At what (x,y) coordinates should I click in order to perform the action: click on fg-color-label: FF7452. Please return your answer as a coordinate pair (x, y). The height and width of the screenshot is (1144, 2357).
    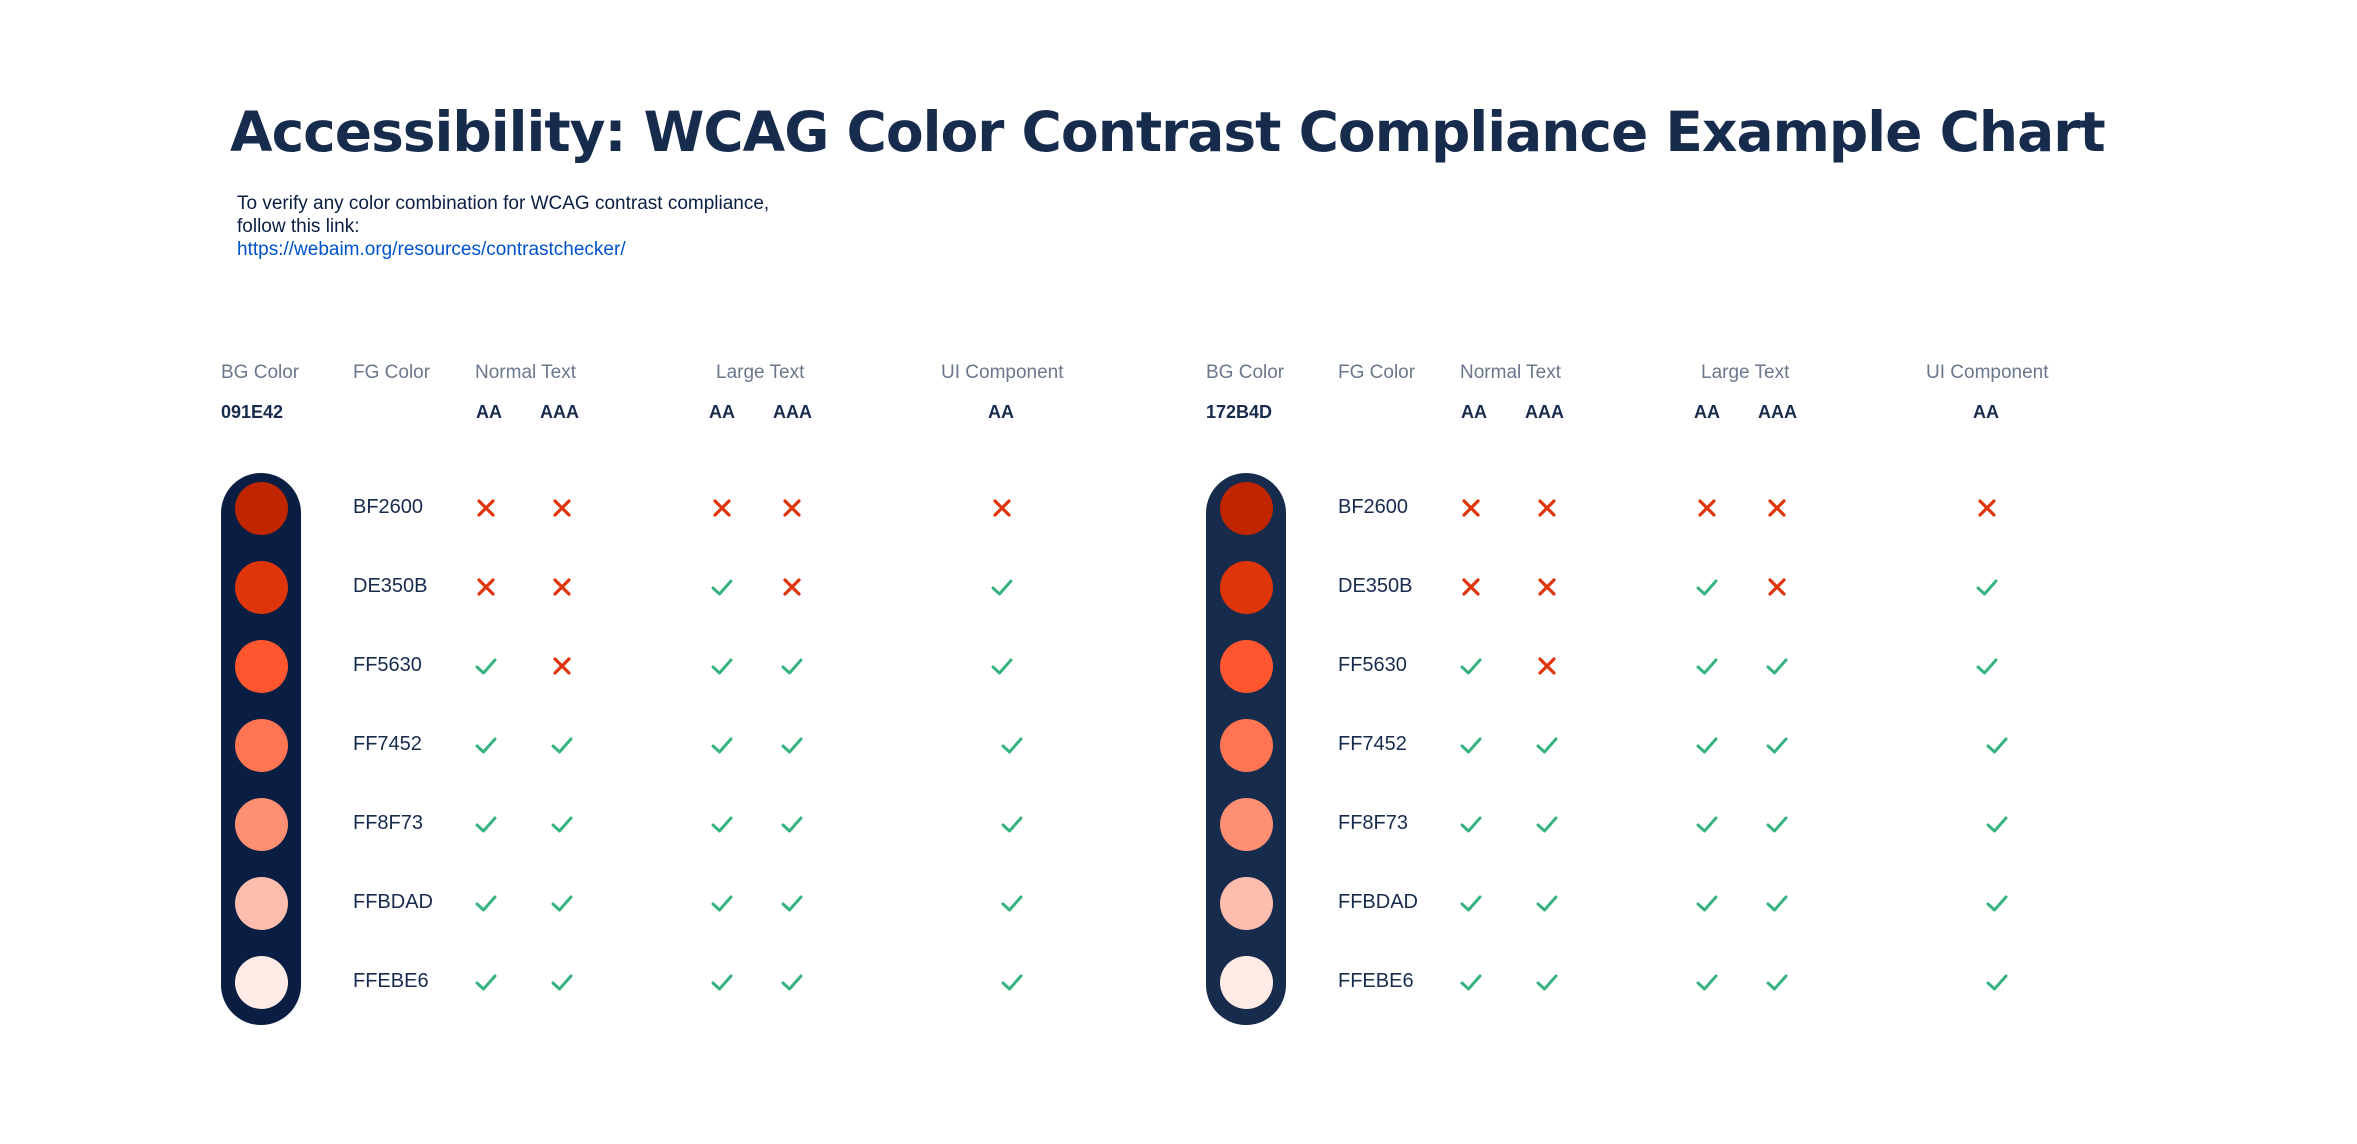
    Looking at the image, I should click on (387, 744).